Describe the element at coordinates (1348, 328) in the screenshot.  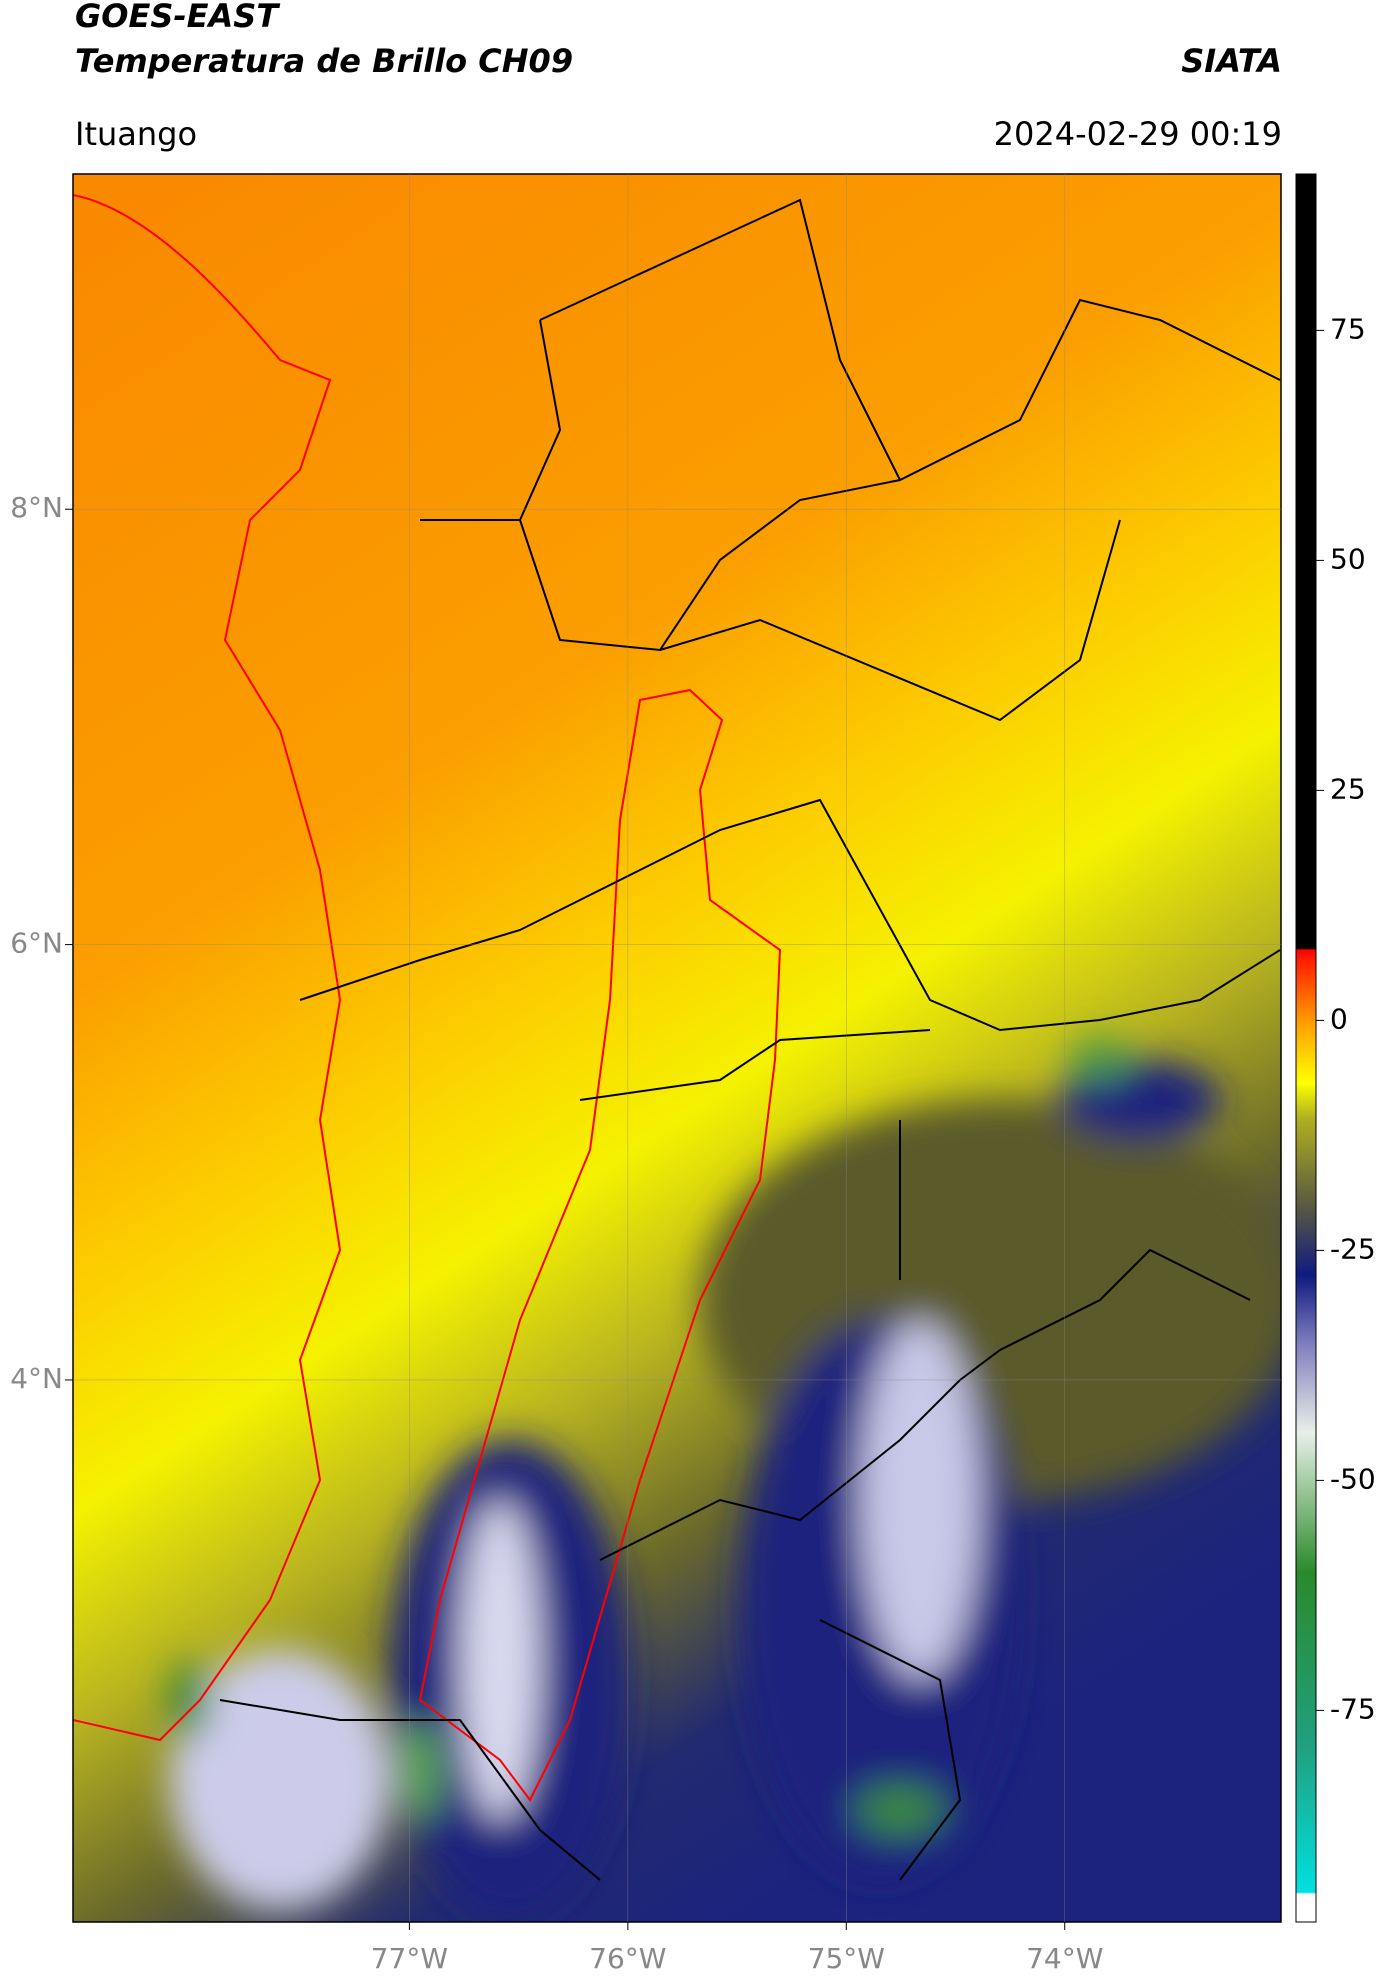
I see `colorbar-tick-label: 75` at that location.